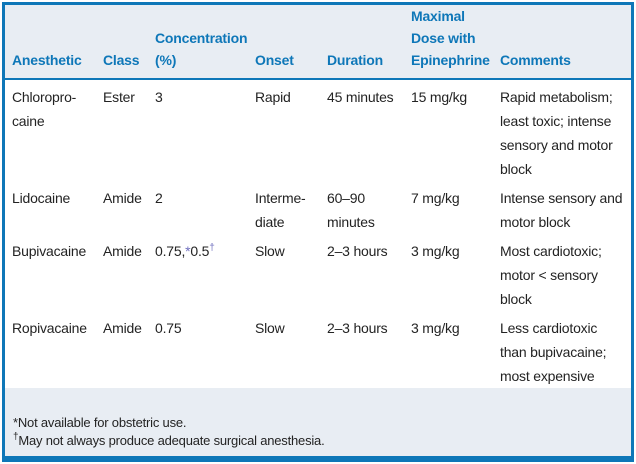 This screenshot has height=464, width=636. What do you see at coordinates (166, 60) in the screenshot?
I see `column-header-label: (%)` at bounding box center [166, 60].